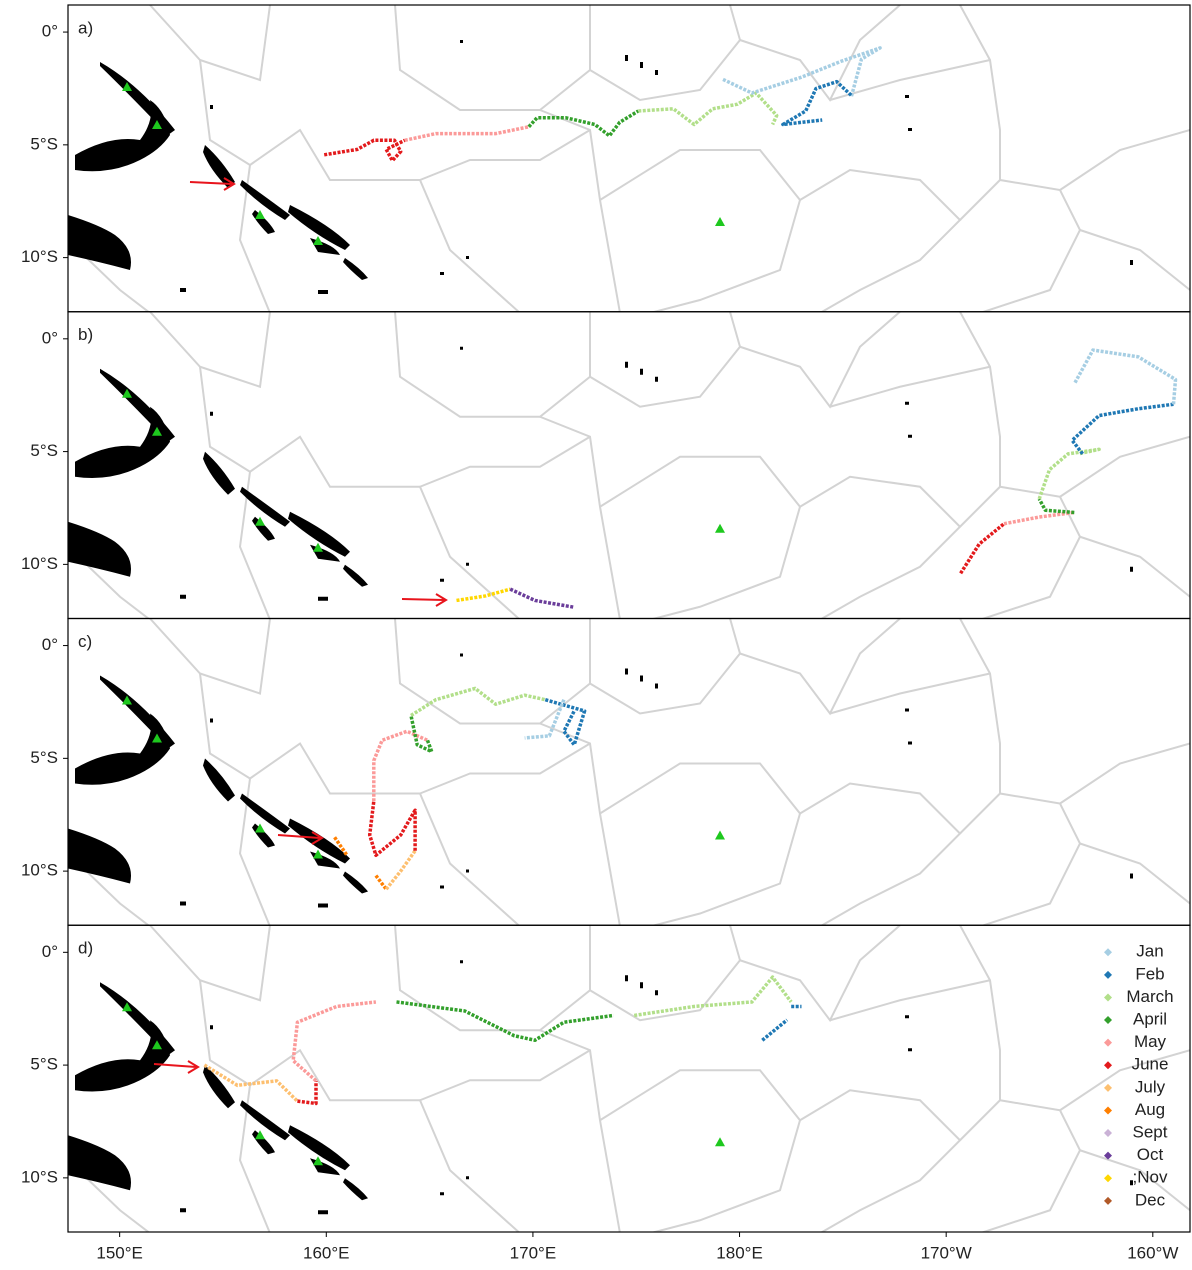  I want to click on x-tick-label: 170°E, so click(533, 1252).